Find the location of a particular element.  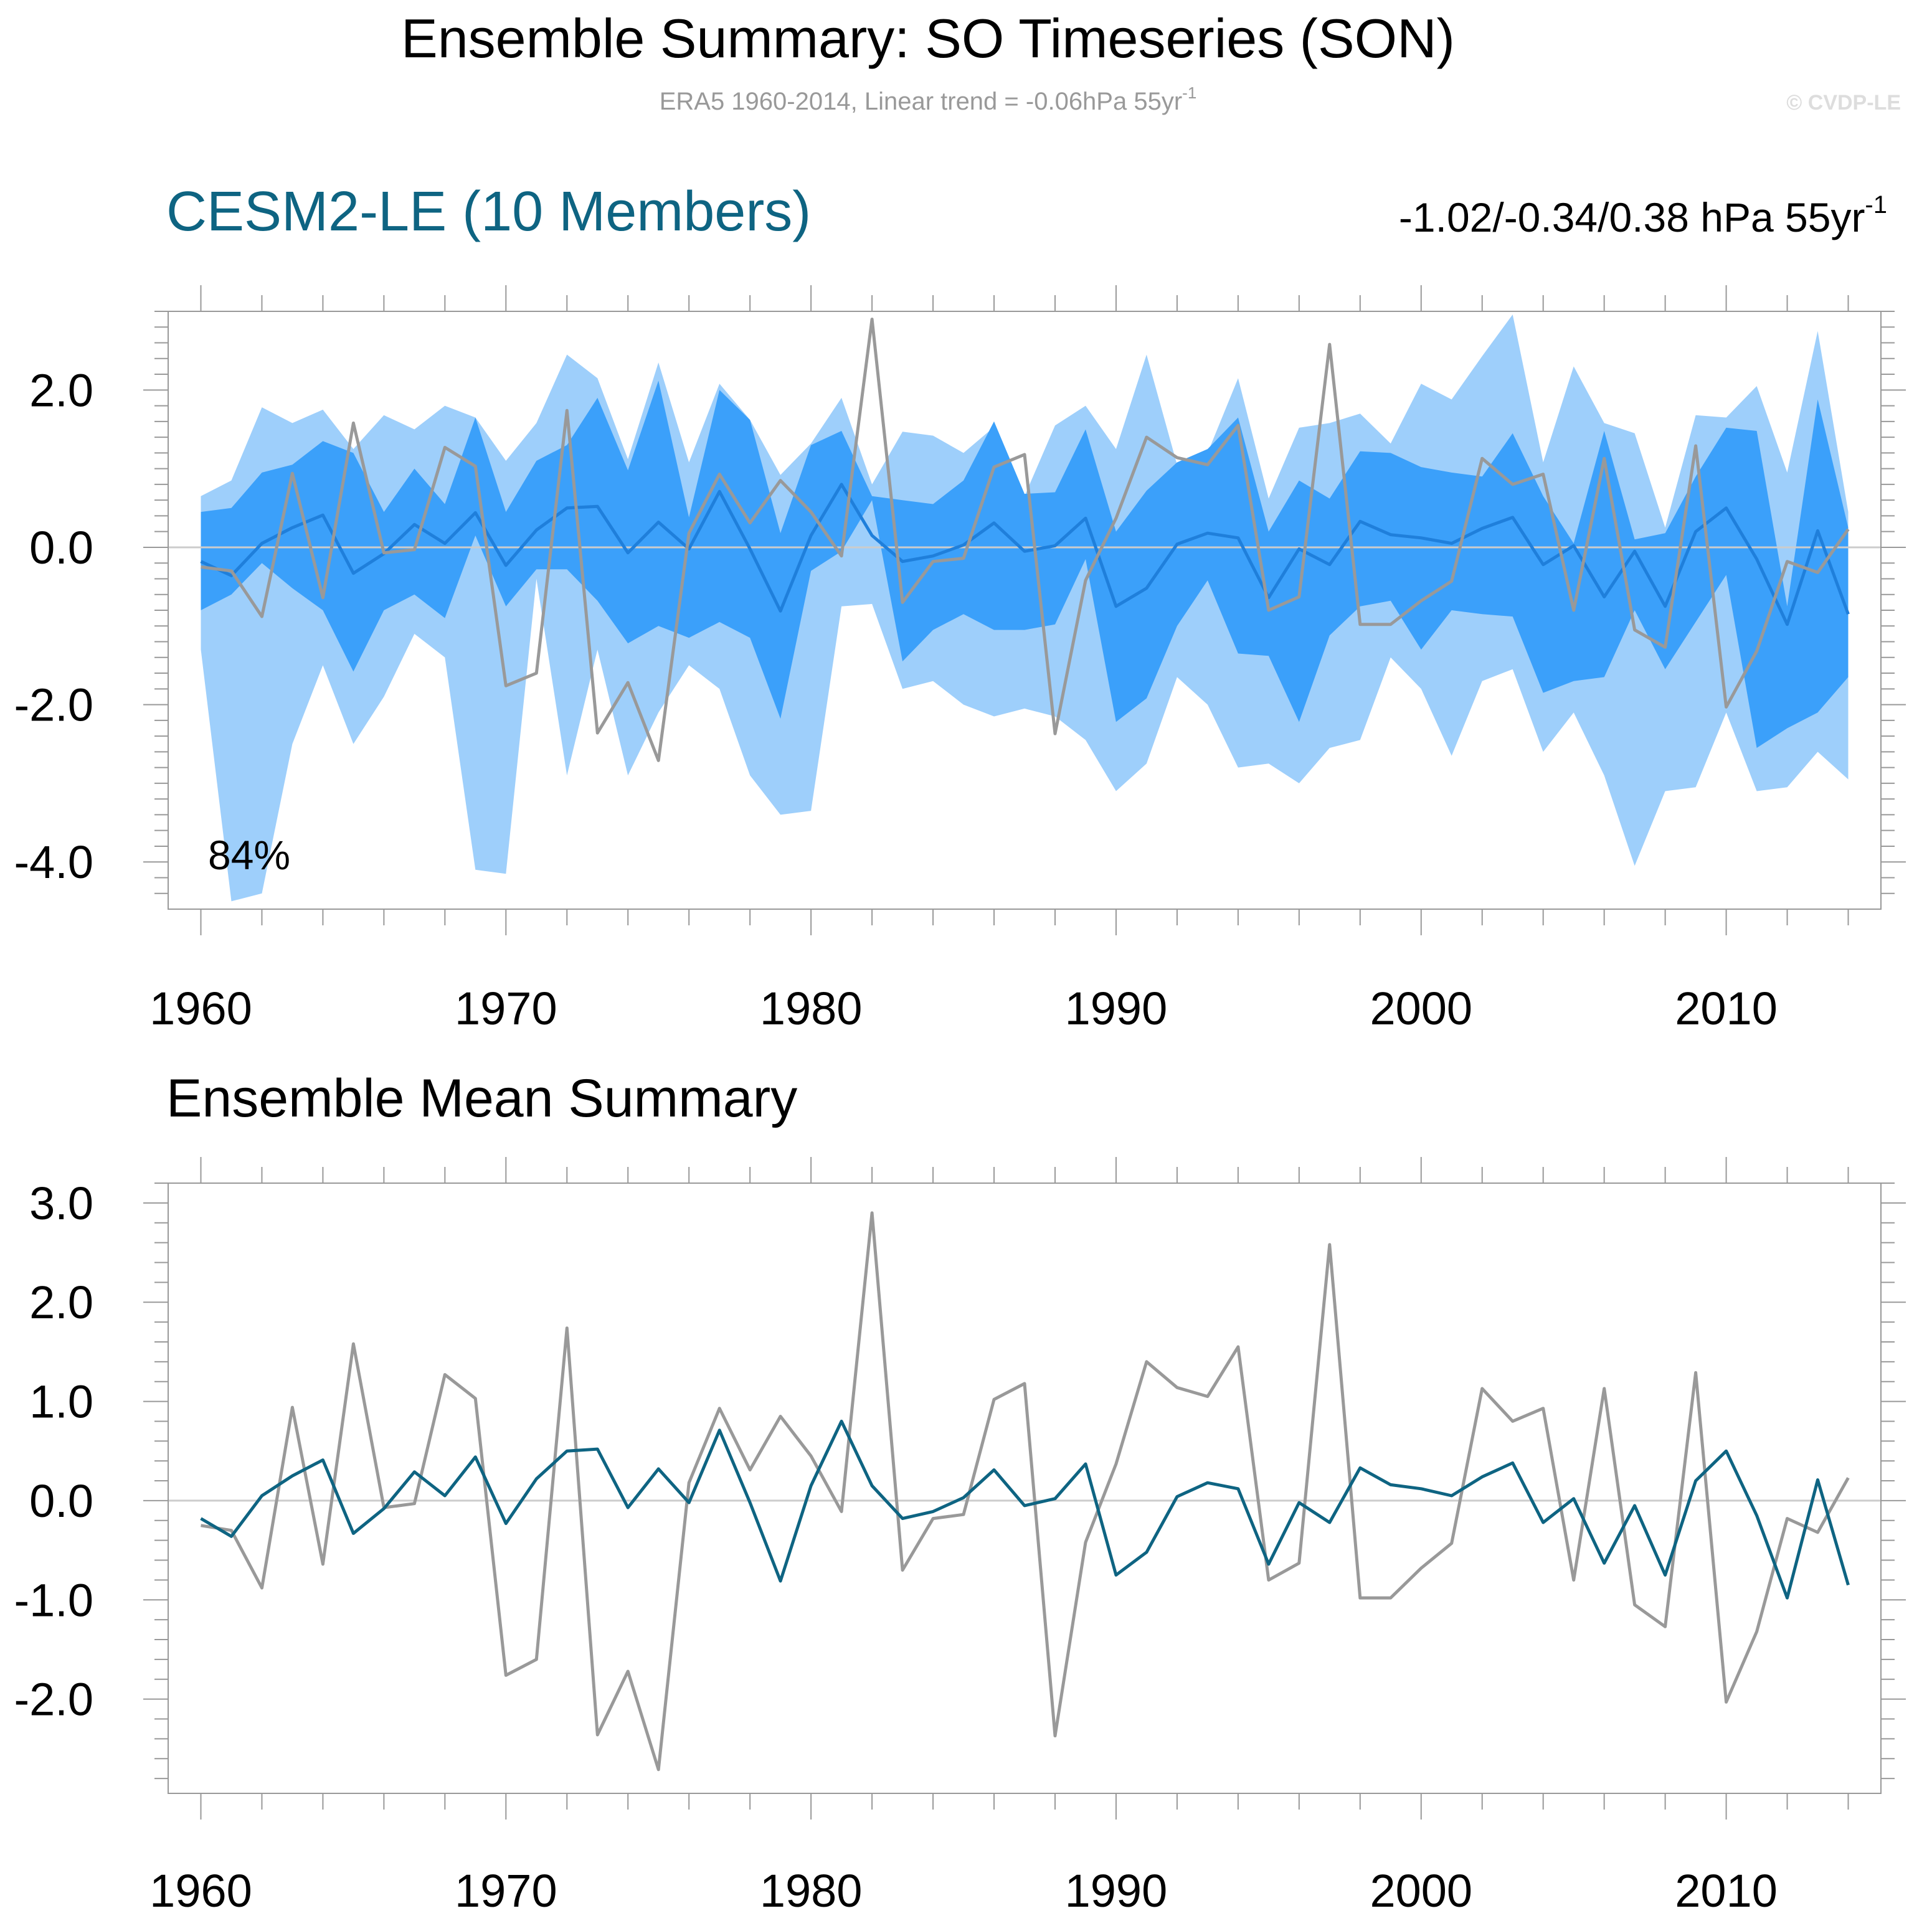

figure-subtitle-sup: -1 is located at coordinates (1189, 92).